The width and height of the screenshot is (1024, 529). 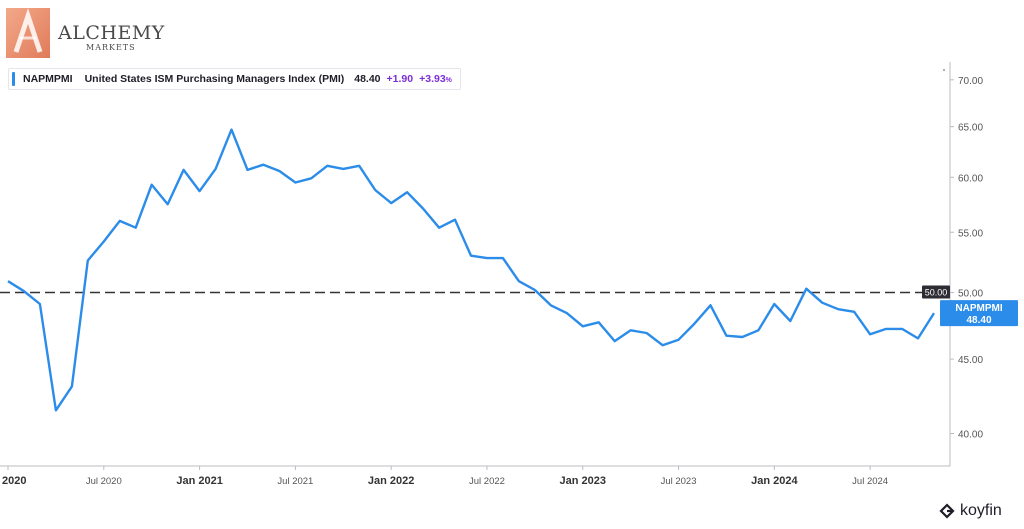 What do you see at coordinates (14, 481) in the screenshot?
I see `x-tick-label: 2020` at bounding box center [14, 481].